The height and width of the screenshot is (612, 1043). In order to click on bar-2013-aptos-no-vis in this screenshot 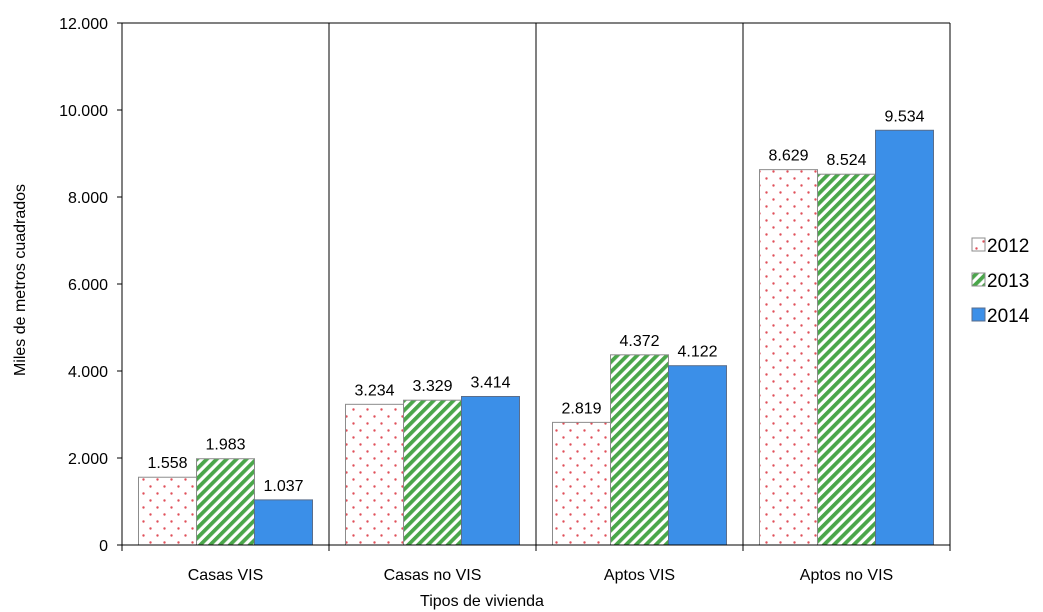, I will do `click(846, 359)`.